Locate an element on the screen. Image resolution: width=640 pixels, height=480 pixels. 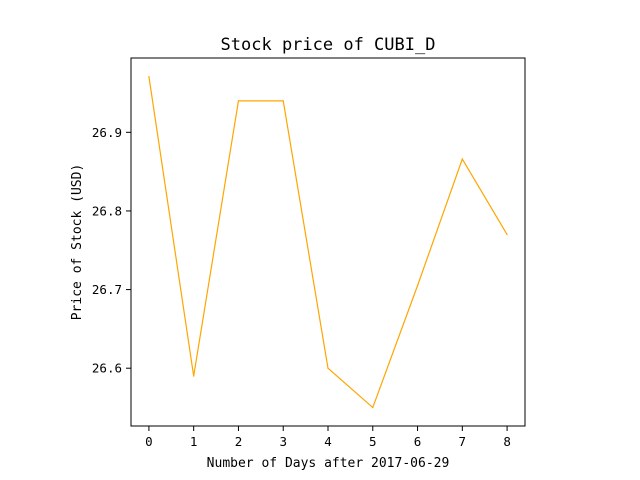
x-tick-label: 1 is located at coordinates (194, 441).